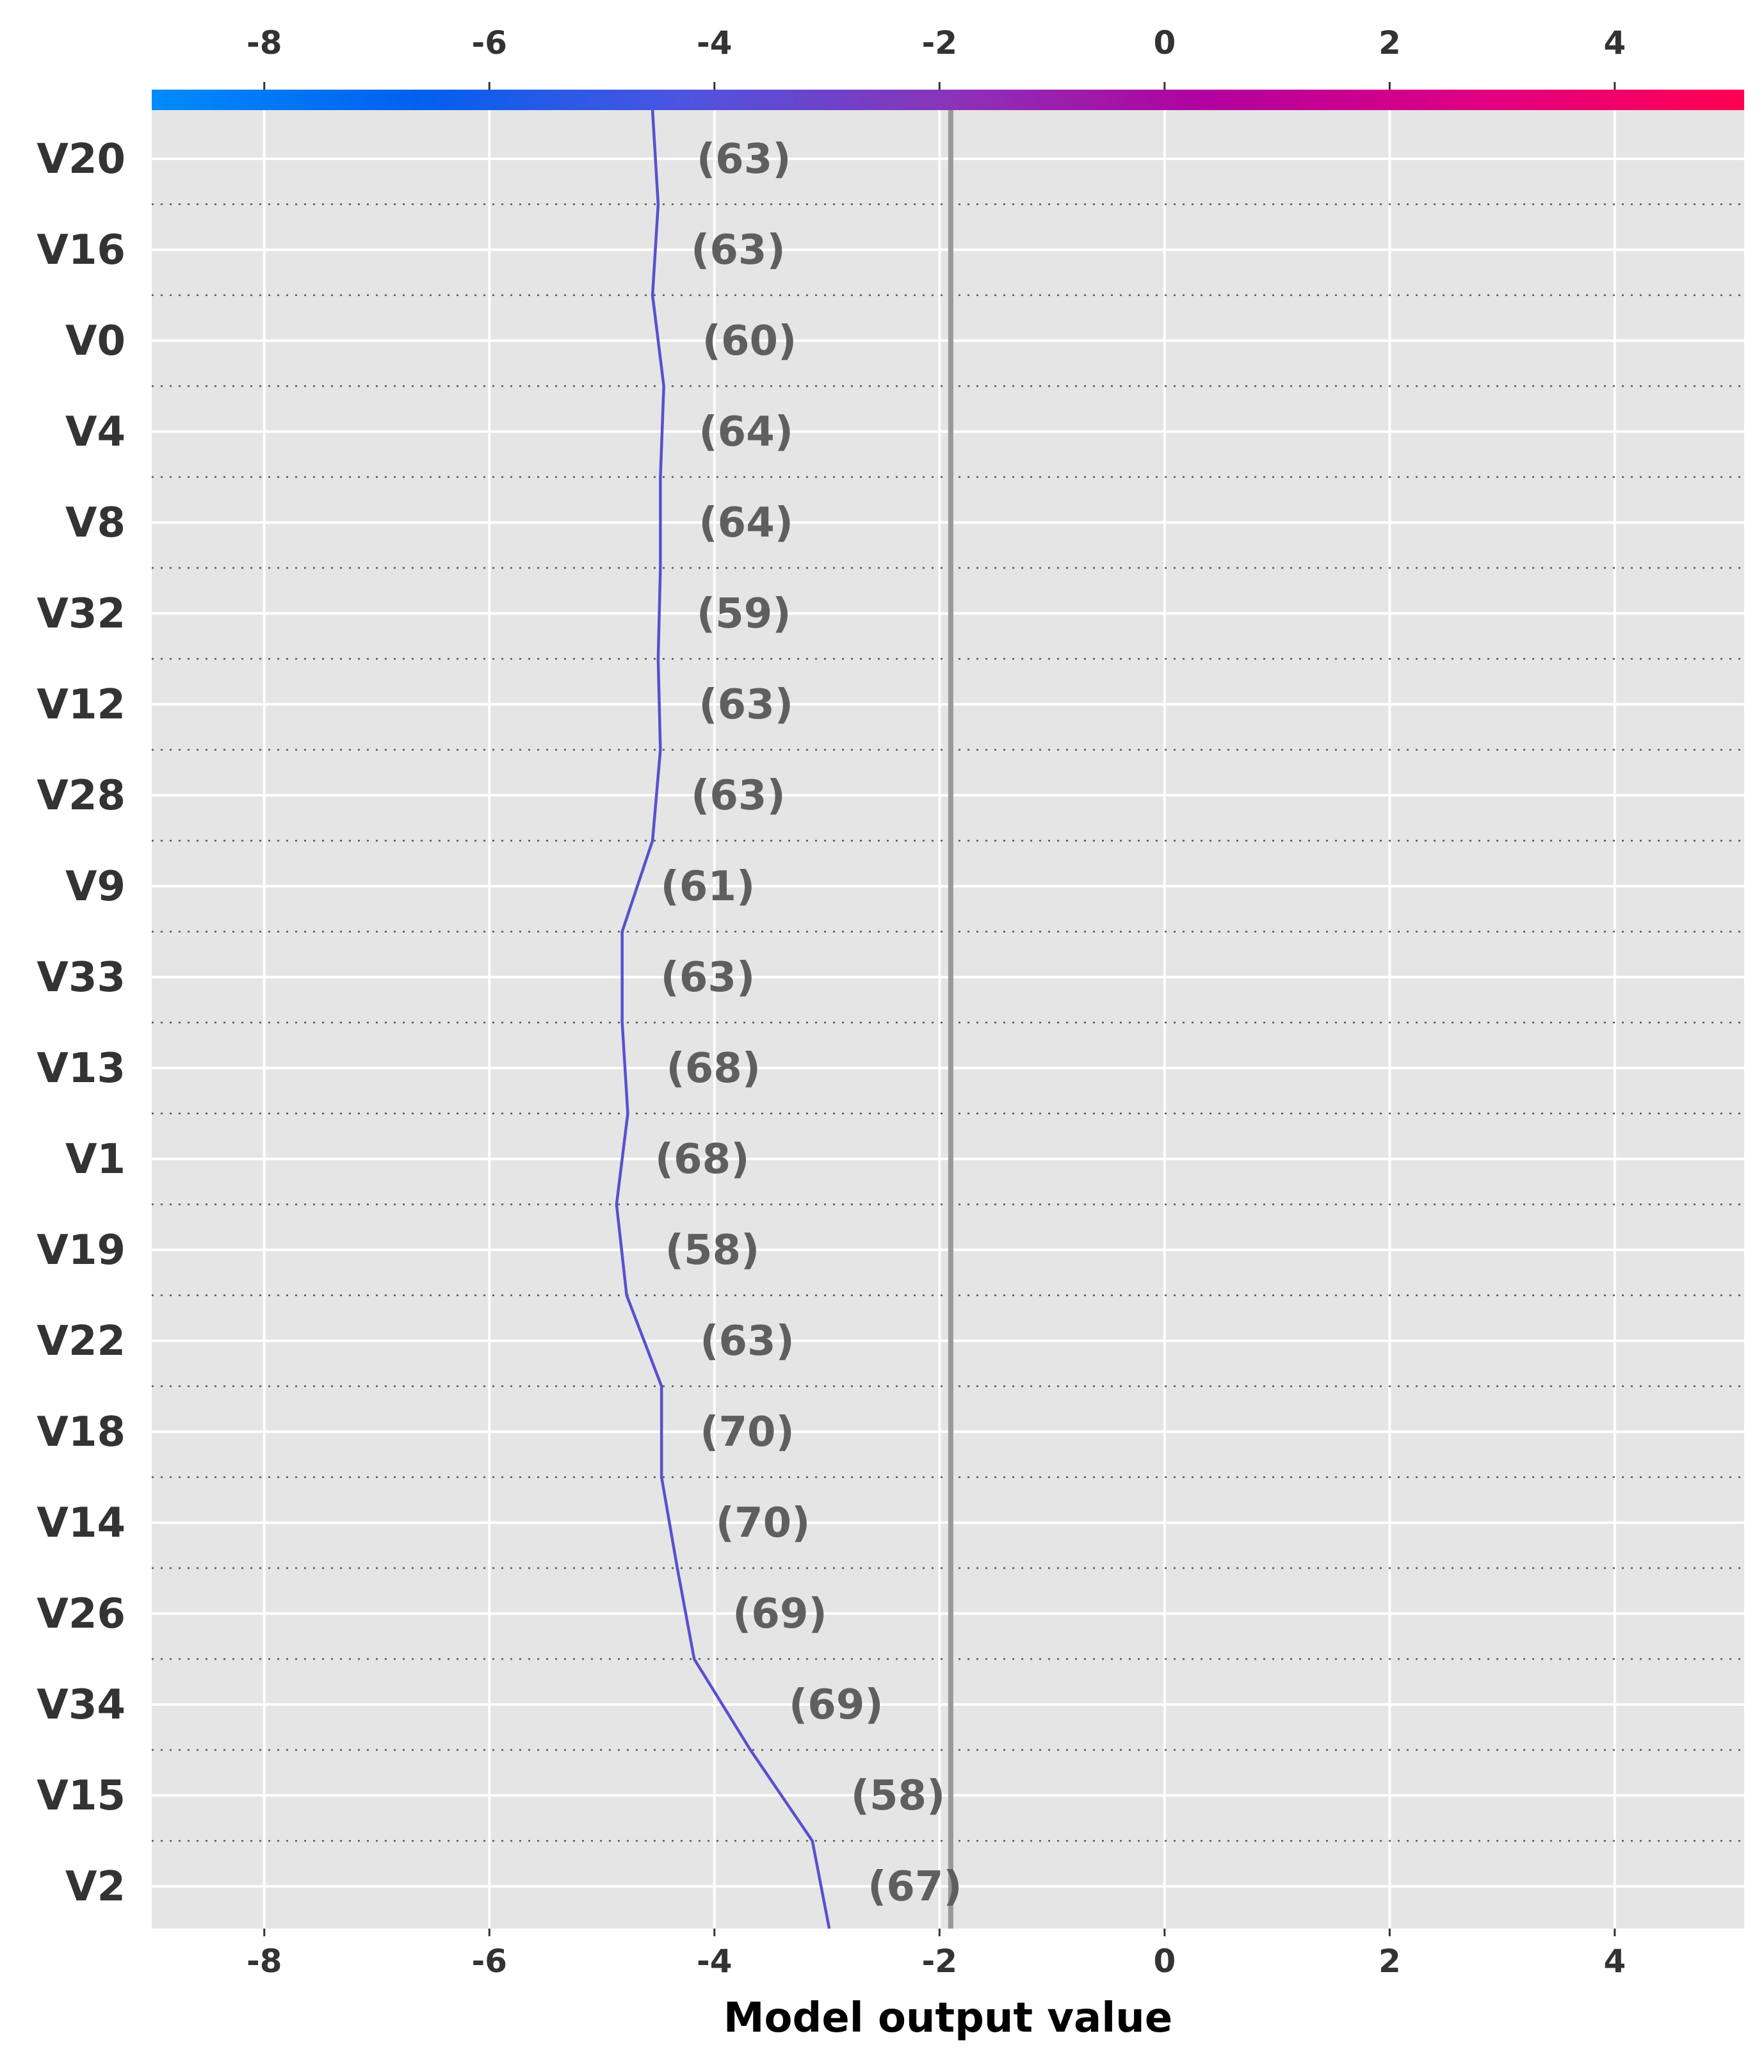 The width and height of the screenshot is (1764, 2072). Describe the element at coordinates (746, 432) in the screenshot. I see `feature-value-v4: (64)` at that location.